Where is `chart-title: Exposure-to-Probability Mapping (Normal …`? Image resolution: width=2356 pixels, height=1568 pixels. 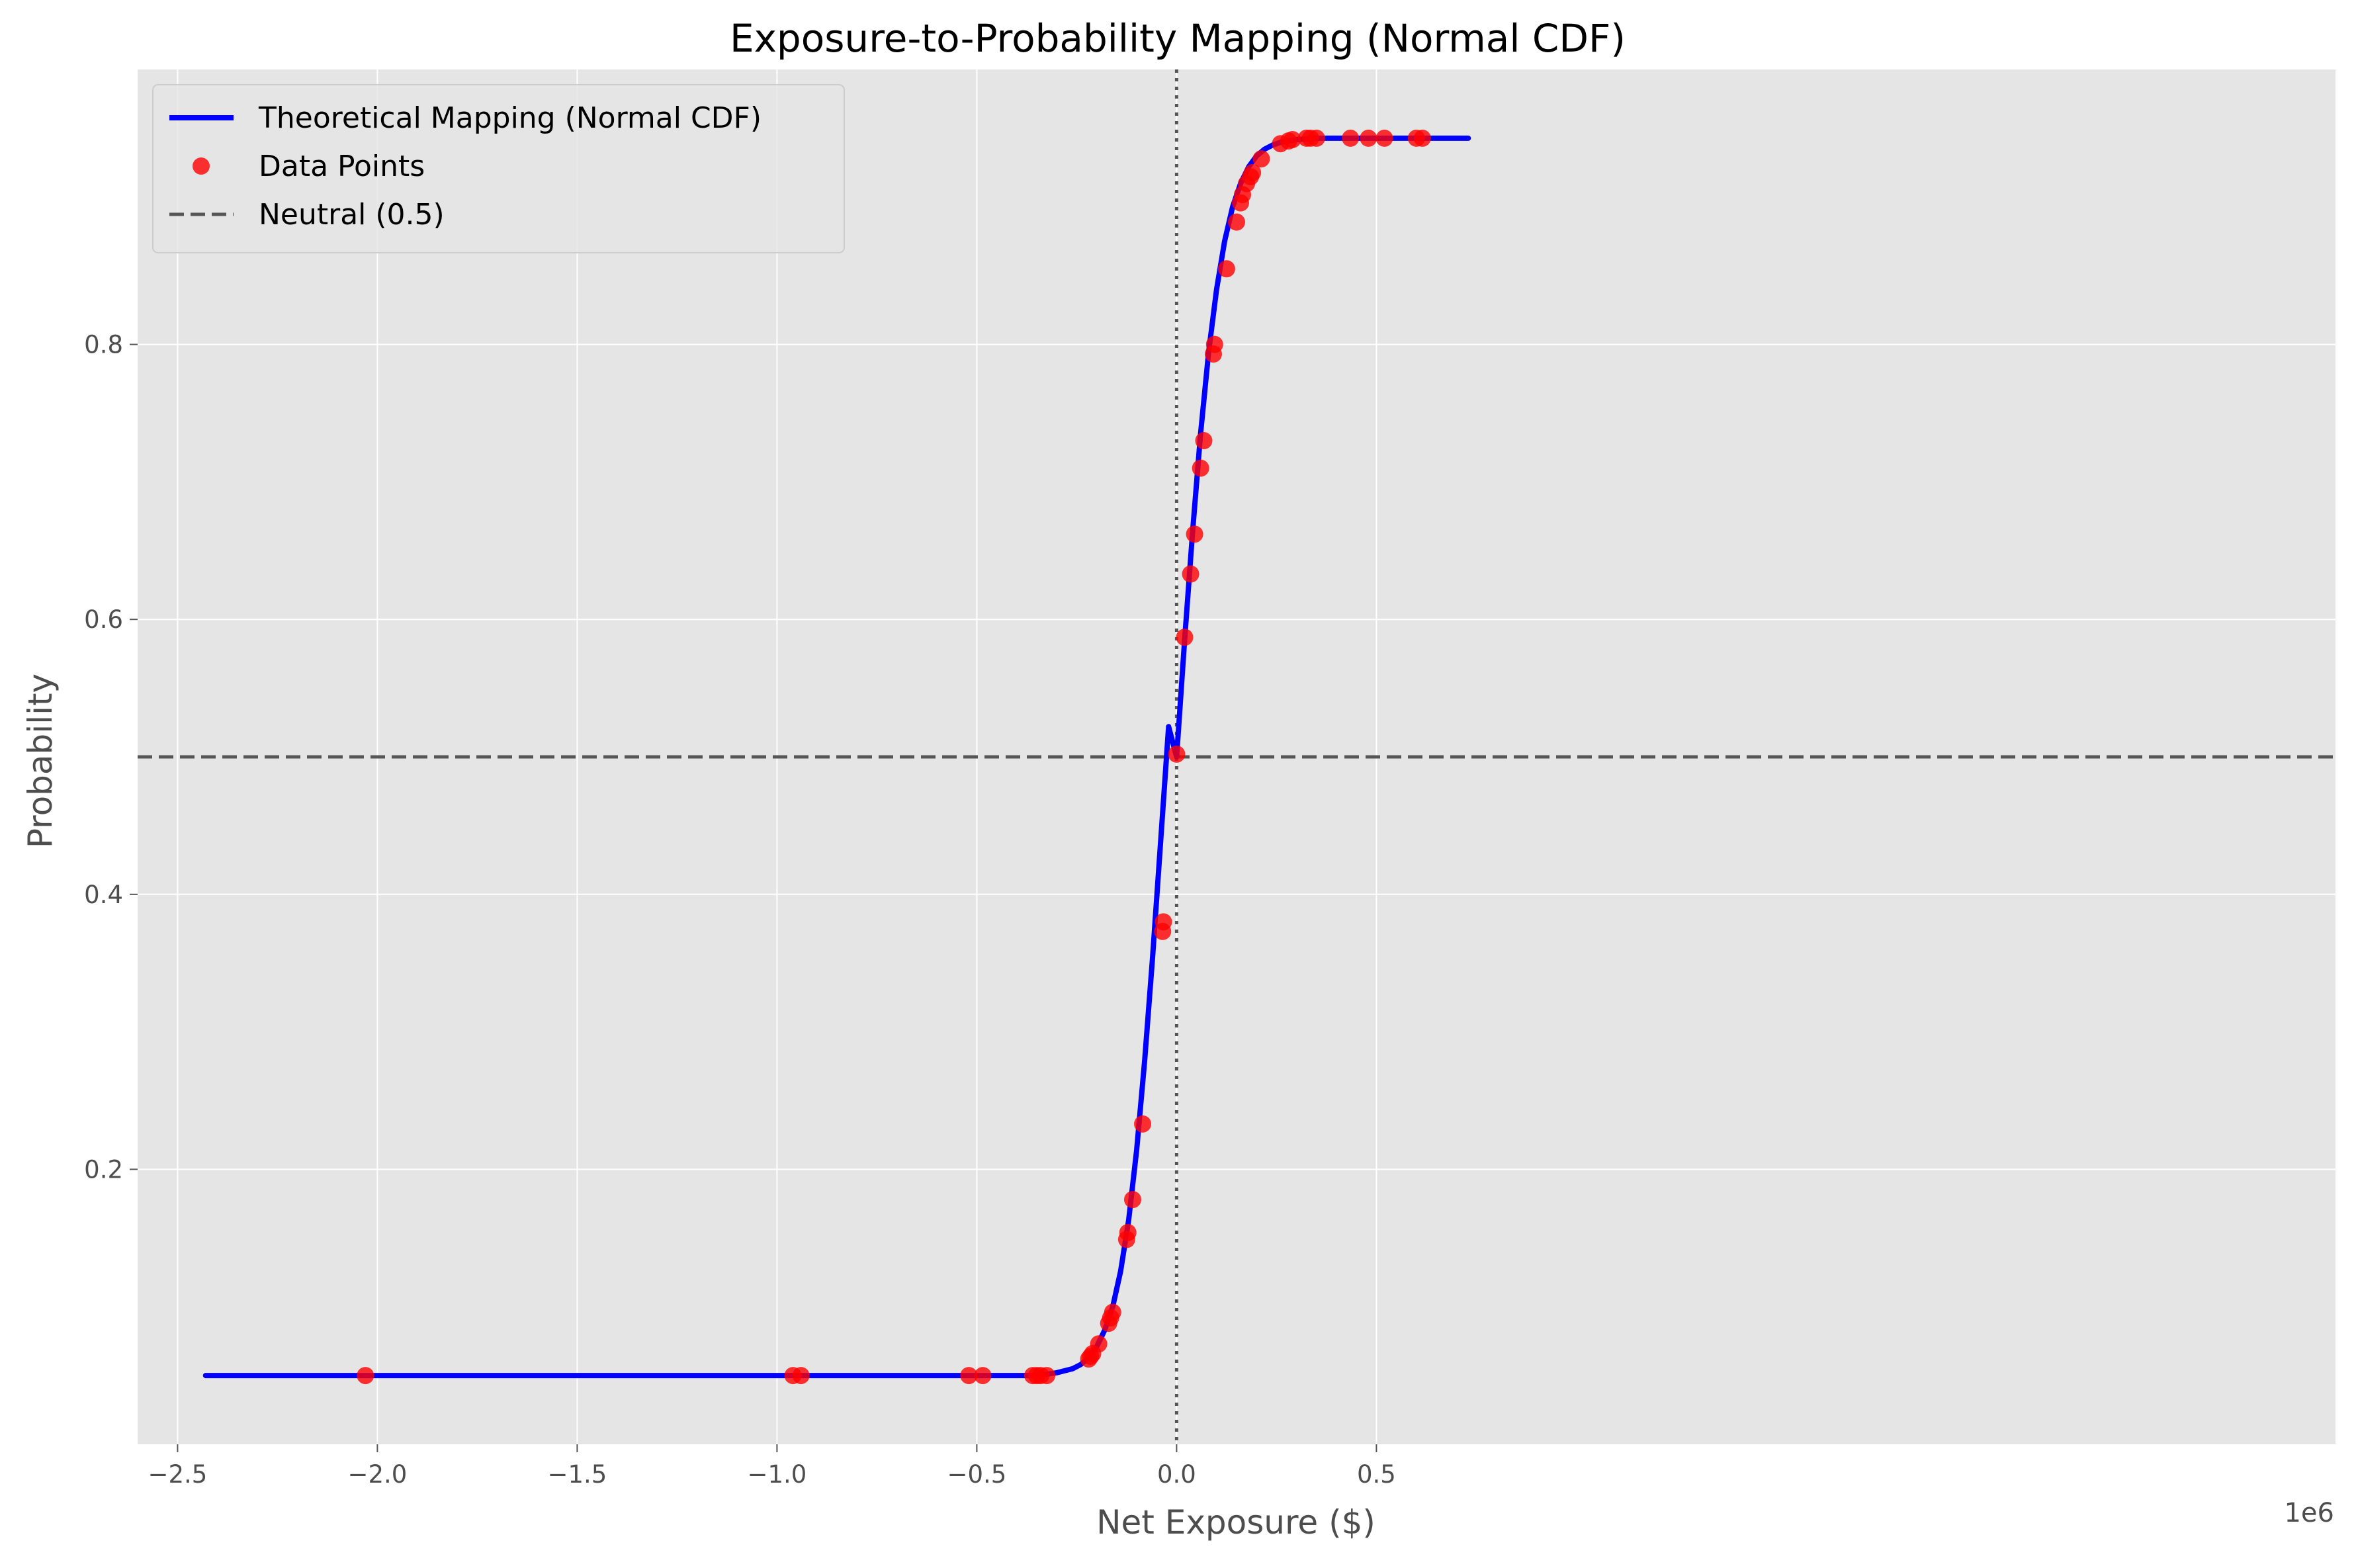
chart-title: Exposure-to-Probability Mapping (Normal … is located at coordinates (1178, 38).